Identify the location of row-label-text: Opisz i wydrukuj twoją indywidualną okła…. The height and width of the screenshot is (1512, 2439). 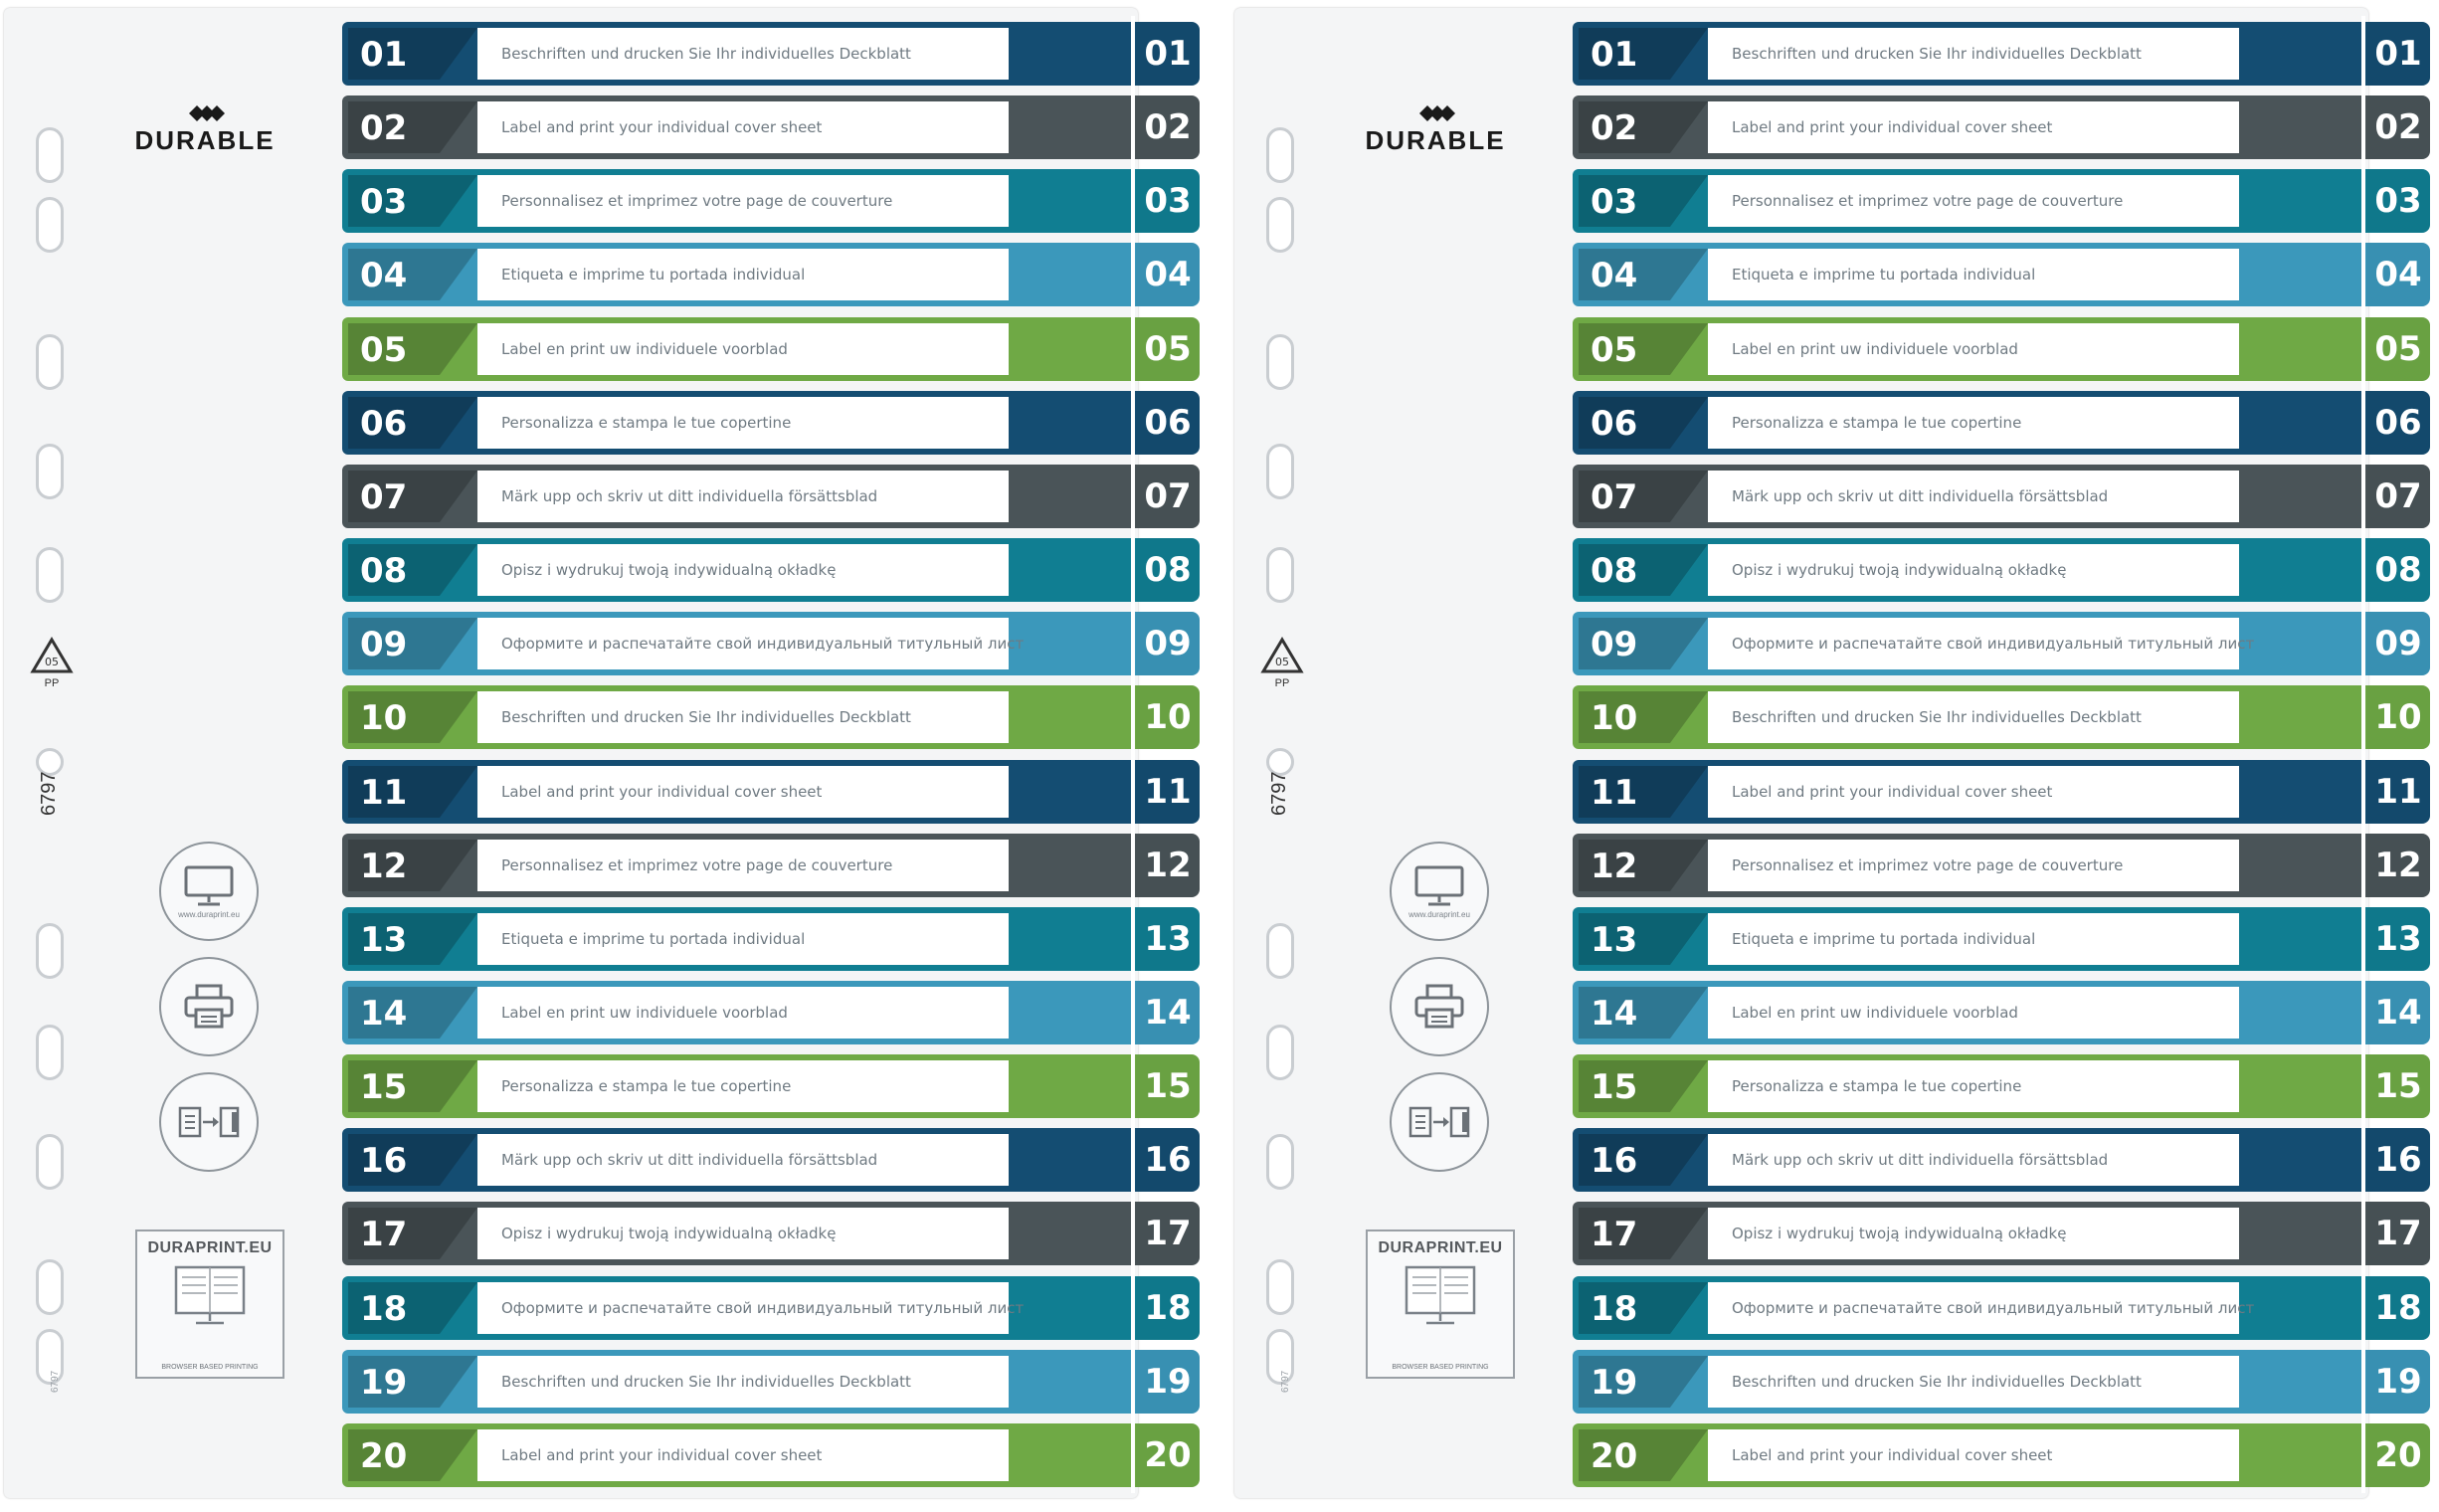
(1899, 571).